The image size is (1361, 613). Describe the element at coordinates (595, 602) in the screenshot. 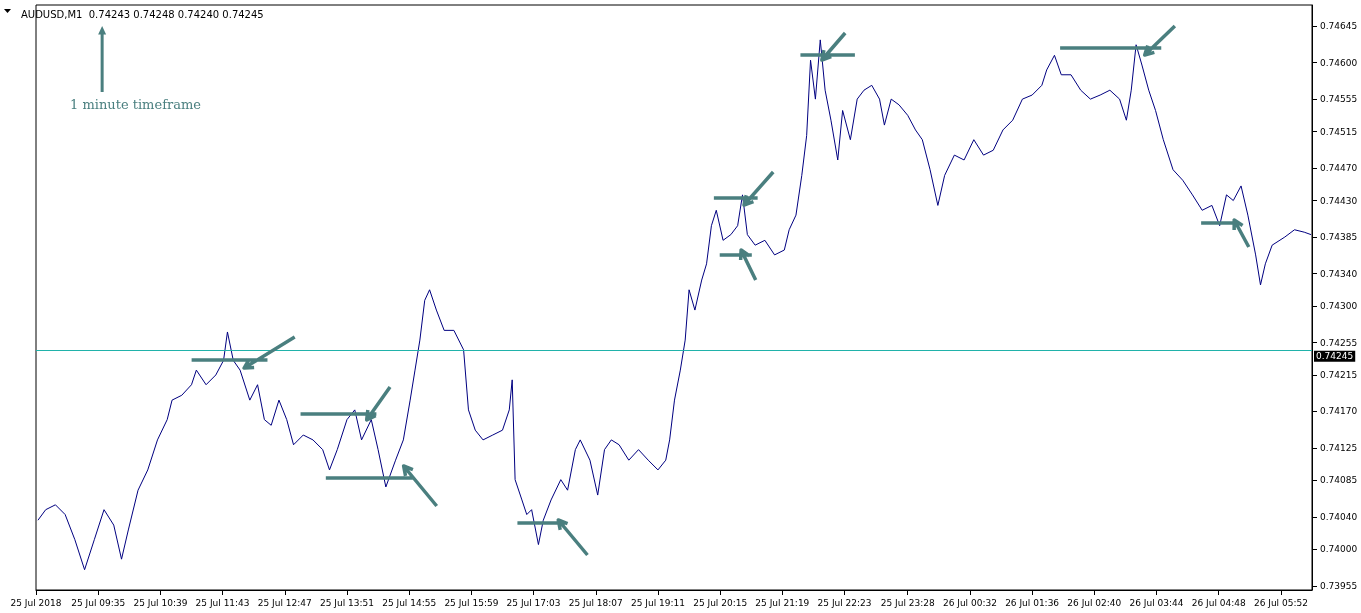

I see `x-tick-label: 25 Jul 18:07` at that location.